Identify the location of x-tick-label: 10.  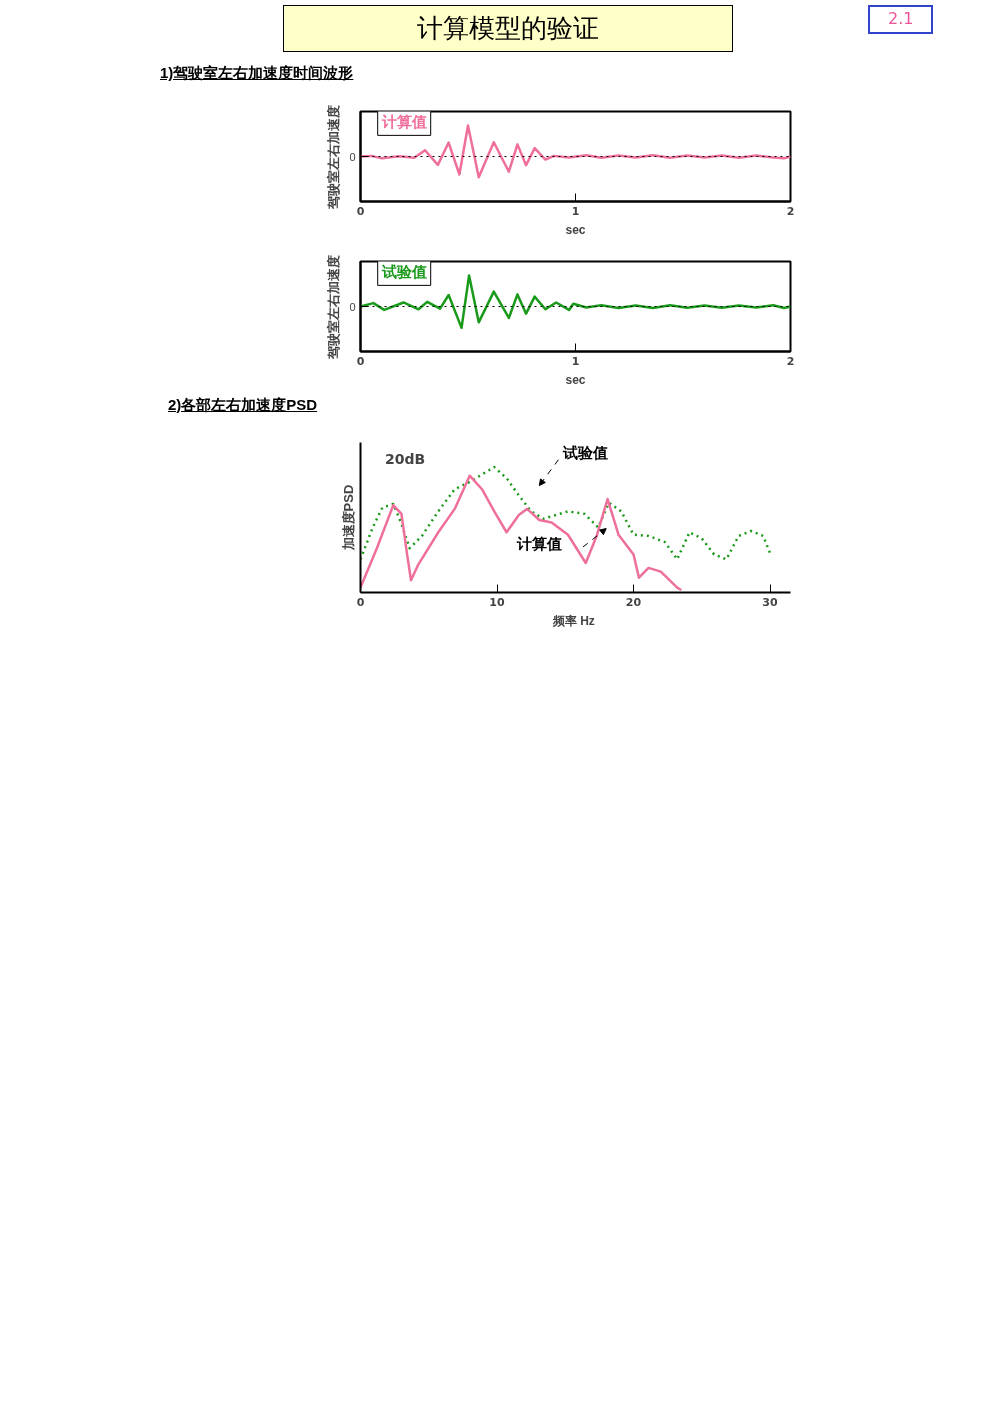
(497, 602).